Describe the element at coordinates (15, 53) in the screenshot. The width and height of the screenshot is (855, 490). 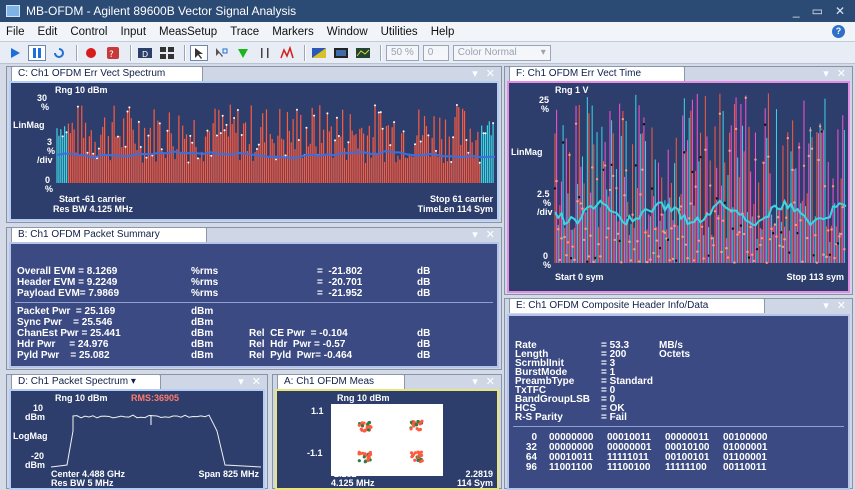
I see `play-icon` at that location.